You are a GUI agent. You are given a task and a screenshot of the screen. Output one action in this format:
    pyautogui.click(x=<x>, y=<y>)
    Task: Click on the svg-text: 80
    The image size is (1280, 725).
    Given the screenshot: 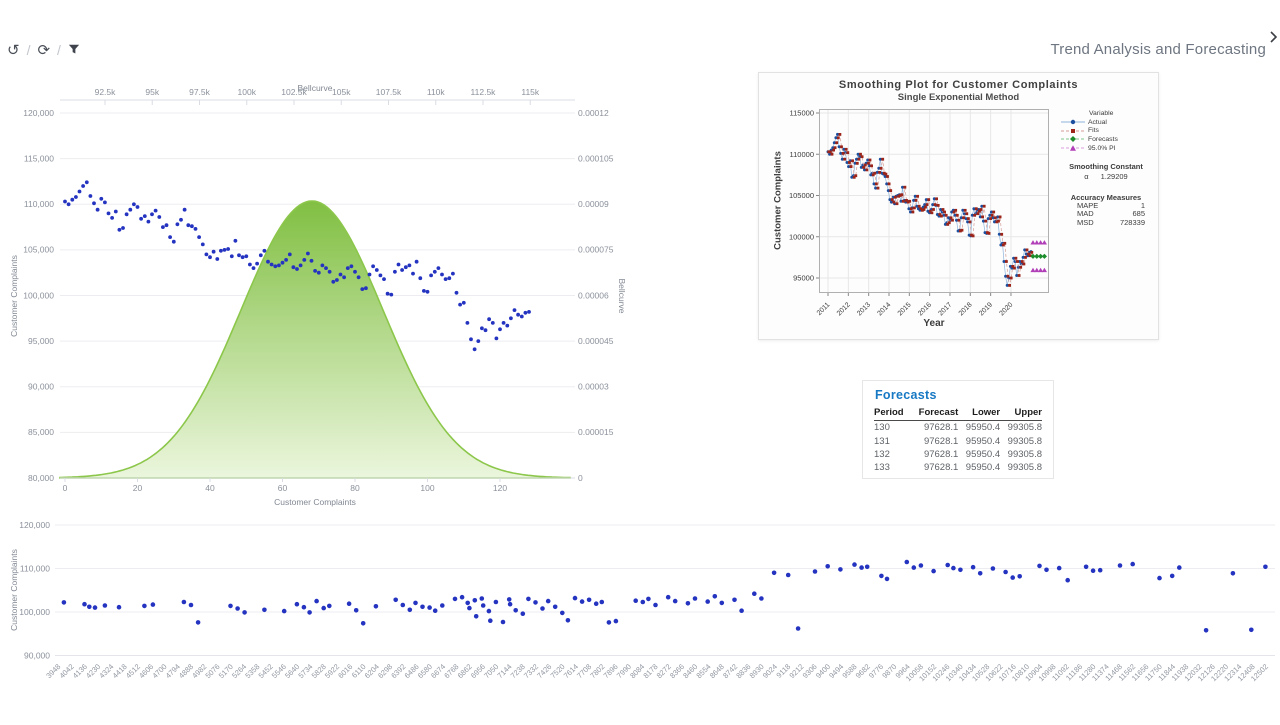 What is the action you would take?
    pyautogui.click(x=355, y=488)
    